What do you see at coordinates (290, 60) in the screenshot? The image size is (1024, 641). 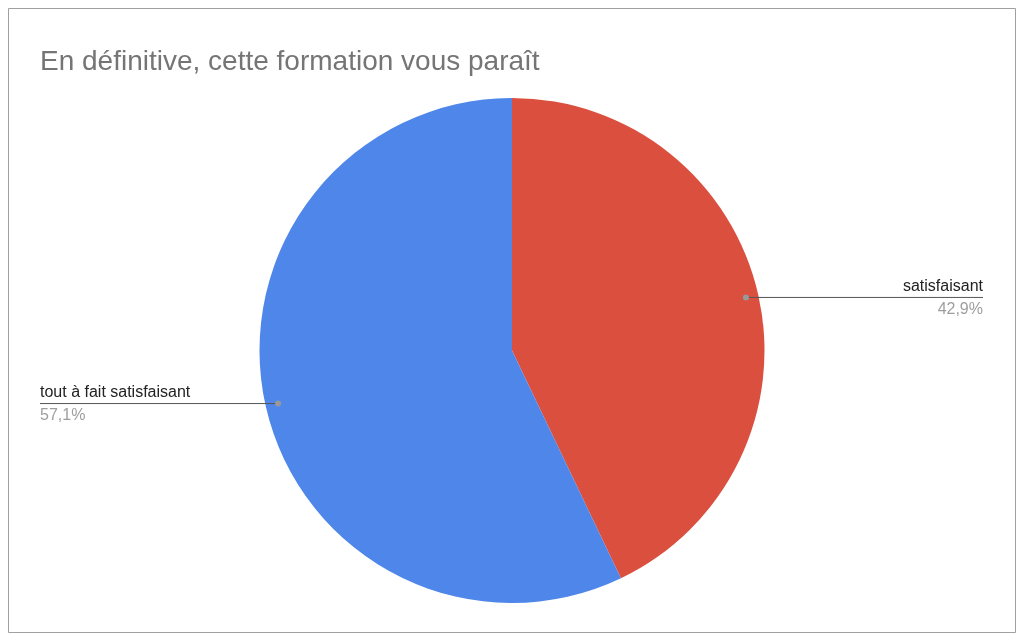 I see `chart-title: En définitive, cette formation vous paraît` at bounding box center [290, 60].